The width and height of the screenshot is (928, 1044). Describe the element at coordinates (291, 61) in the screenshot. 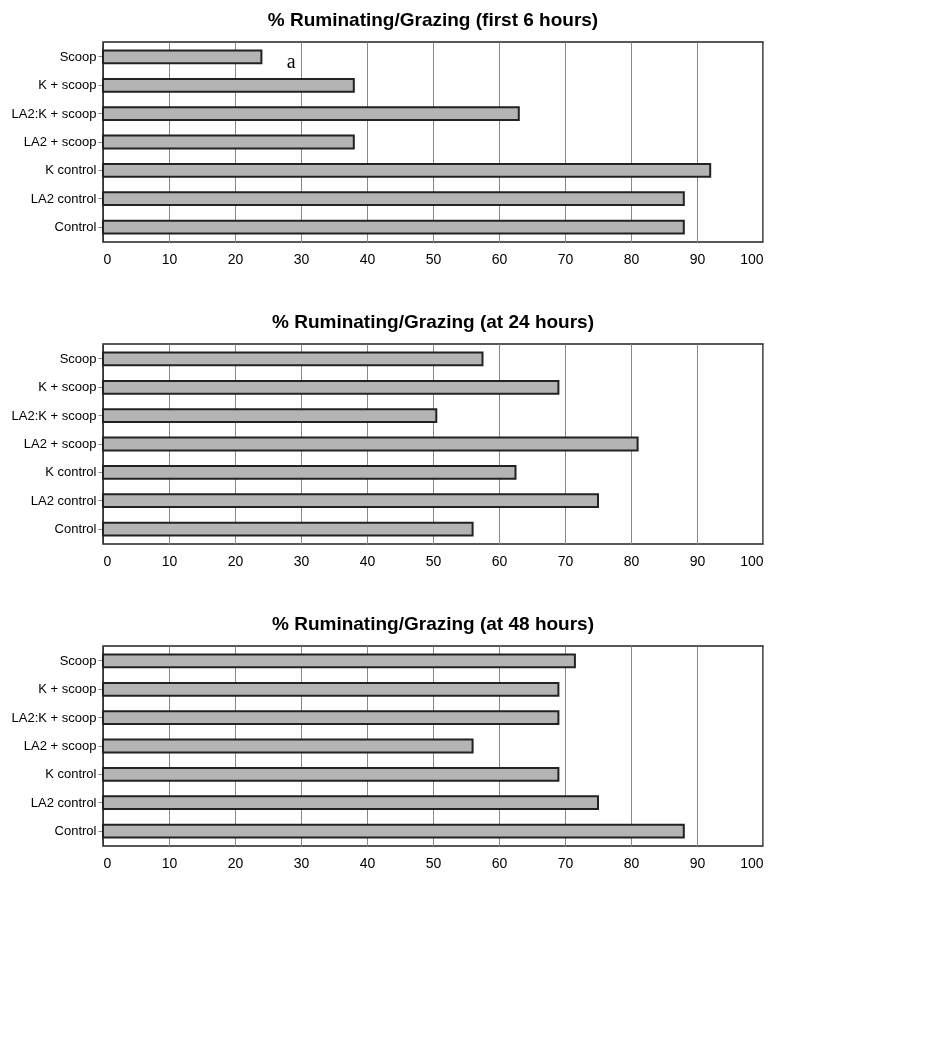

I see `annotation: a` at that location.